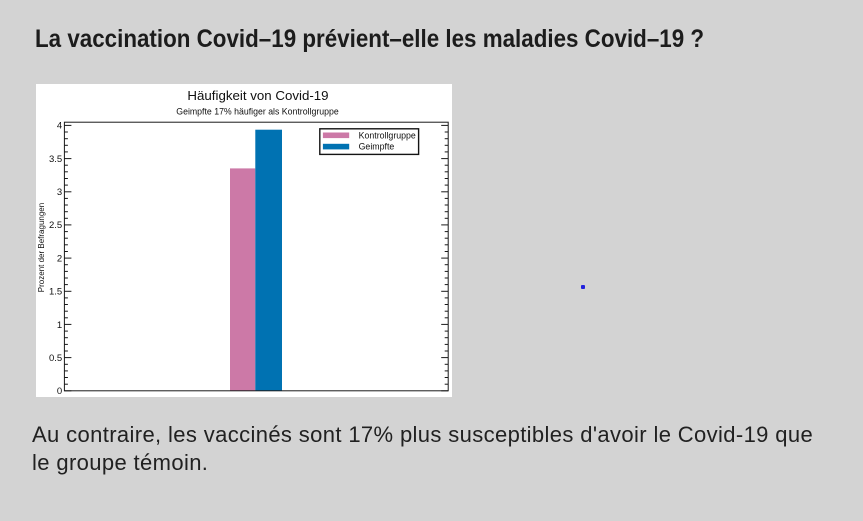 The image size is (863, 521). Describe the element at coordinates (41, 247) in the screenshot. I see `svg-text: Prozent der Befragungen` at that location.